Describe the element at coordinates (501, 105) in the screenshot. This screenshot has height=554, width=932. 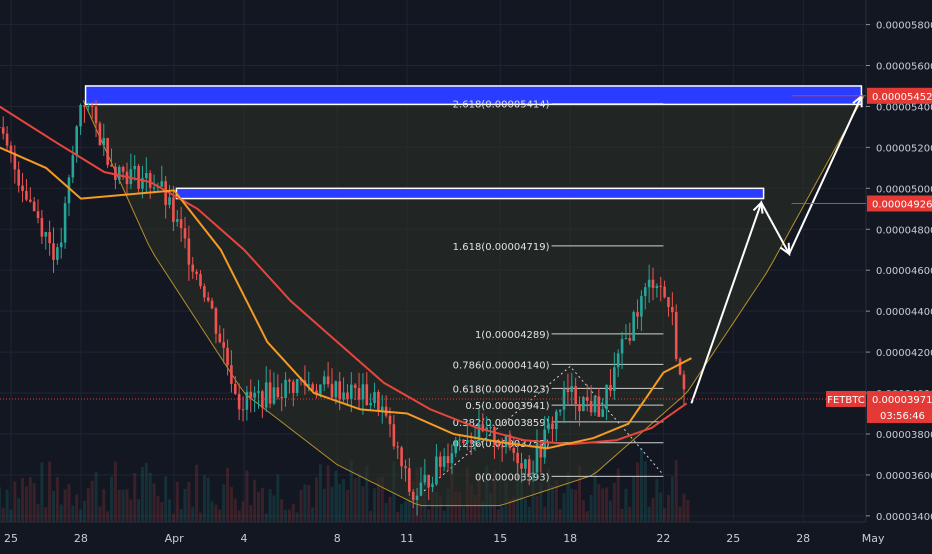
I see `fib-label: 2.618(0.00005414)` at that location.